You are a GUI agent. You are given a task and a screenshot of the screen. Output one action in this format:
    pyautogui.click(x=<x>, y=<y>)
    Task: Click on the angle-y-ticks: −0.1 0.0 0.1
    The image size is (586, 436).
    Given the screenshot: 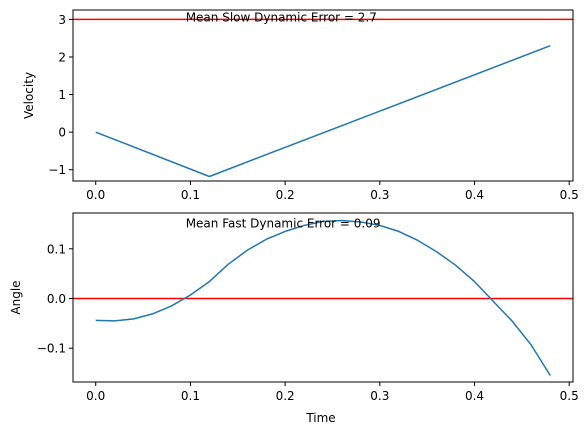 What is the action you would take?
    pyautogui.click(x=55, y=299)
    